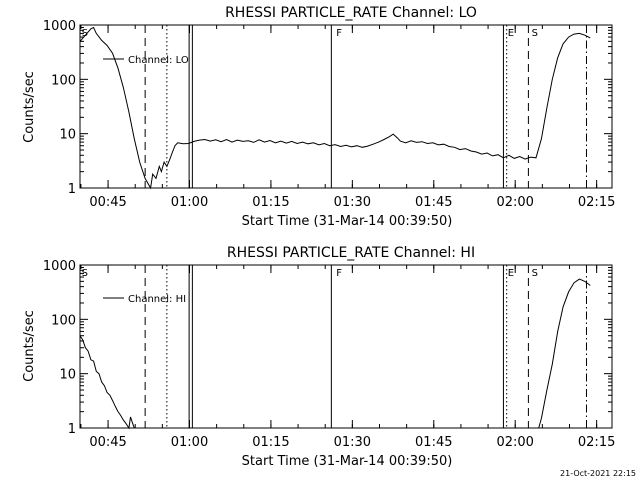 The height and width of the screenshot is (480, 640). Describe the element at coordinates (351, 253) in the screenshot. I see `chart-title: RHESSI PARTICLE_RATE Channel: HI` at that location.